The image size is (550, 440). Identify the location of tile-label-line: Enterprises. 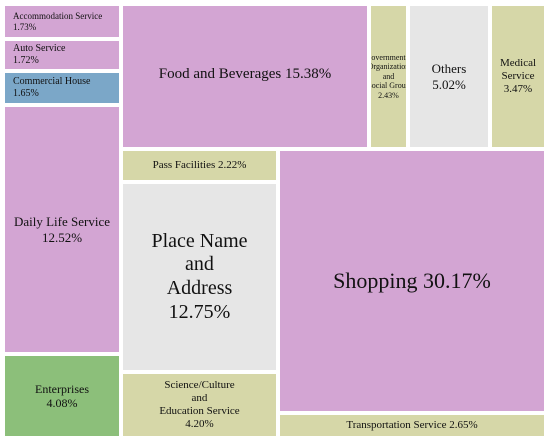
(62, 388).